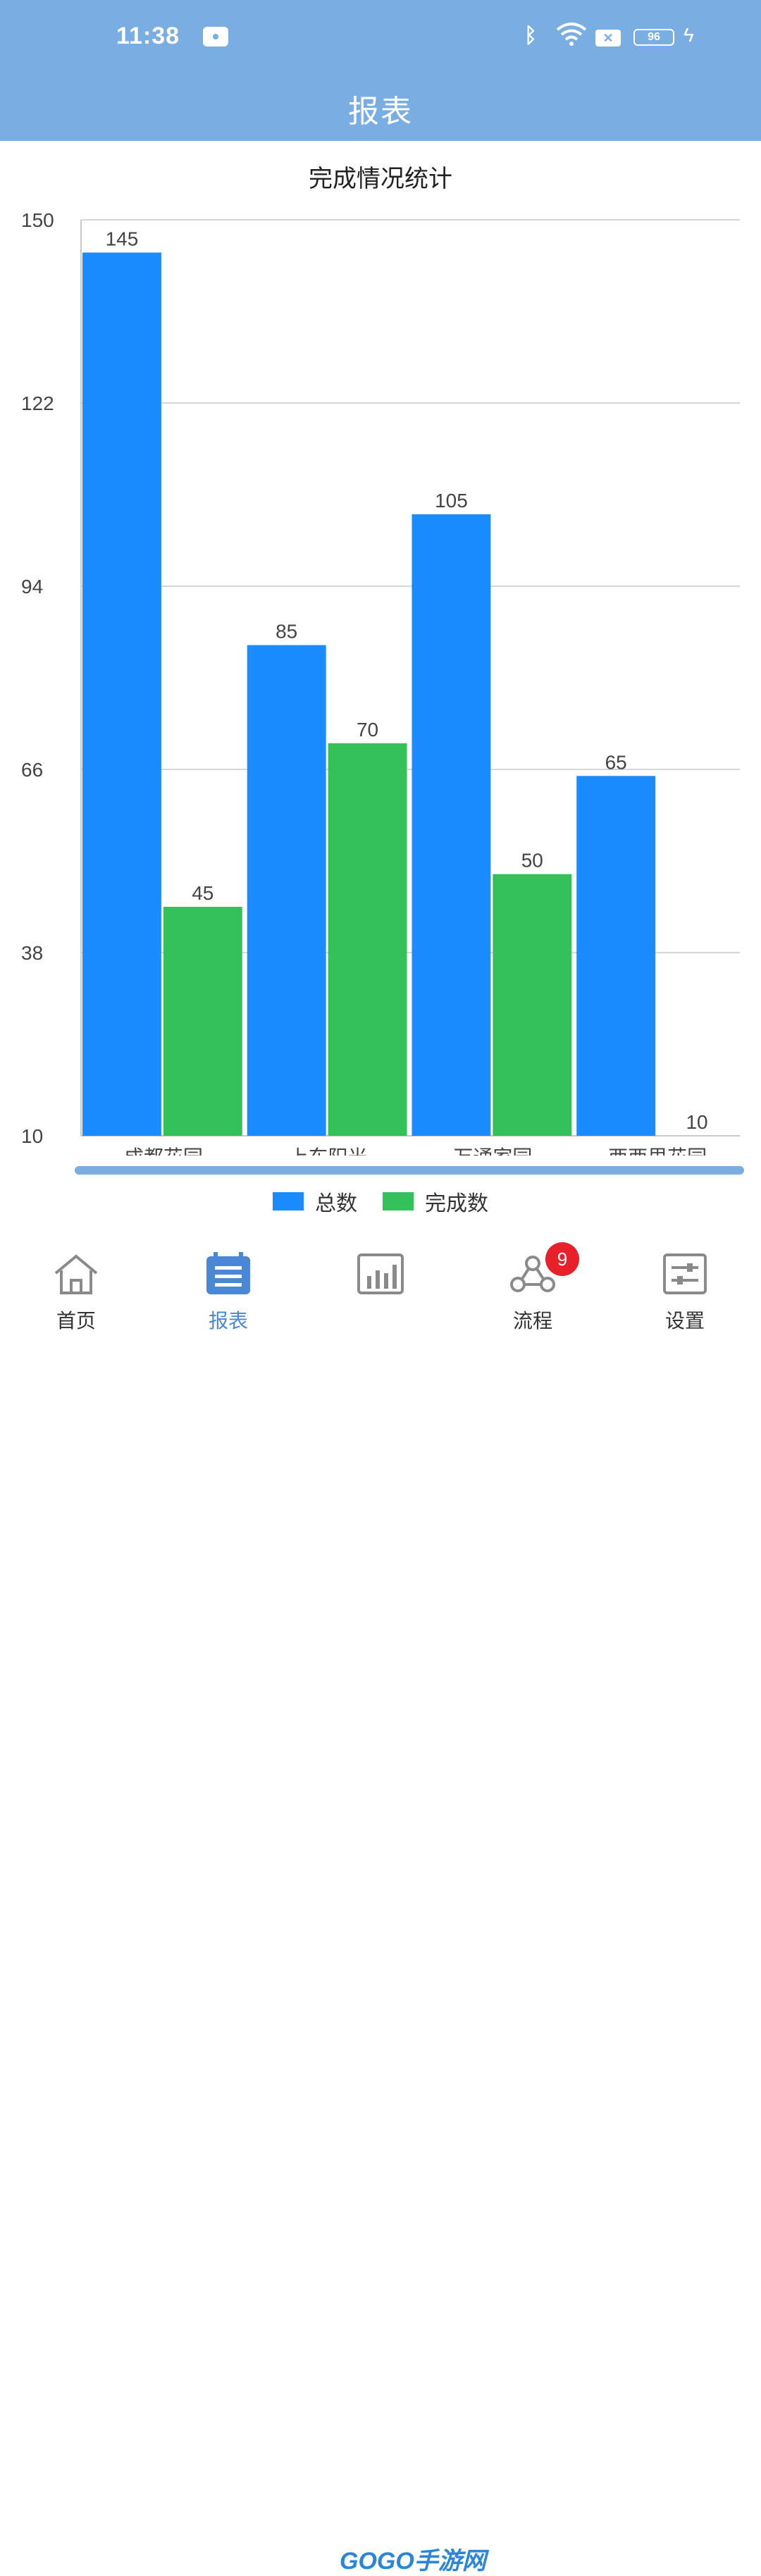  What do you see at coordinates (228, 1295) in the screenshot?
I see `nav-item-report: 报表` at bounding box center [228, 1295].